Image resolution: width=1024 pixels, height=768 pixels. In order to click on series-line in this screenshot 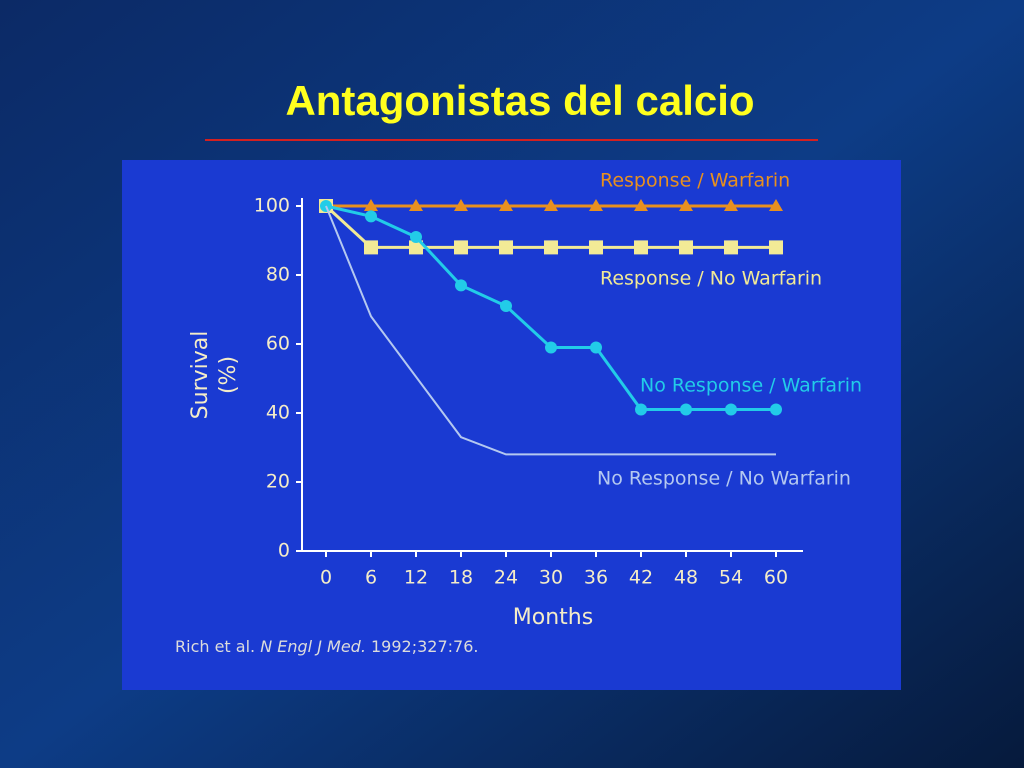, I will do `click(550, 330)`.